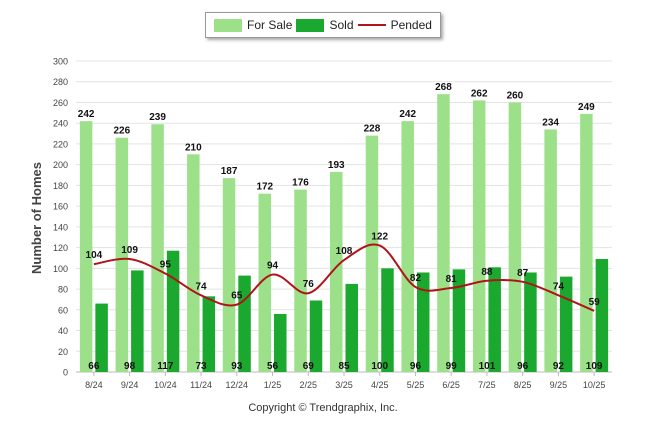  What do you see at coordinates (228, 25) in the screenshot?
I see `legend-swatch-for-sale` at bounding box center [228, 25].